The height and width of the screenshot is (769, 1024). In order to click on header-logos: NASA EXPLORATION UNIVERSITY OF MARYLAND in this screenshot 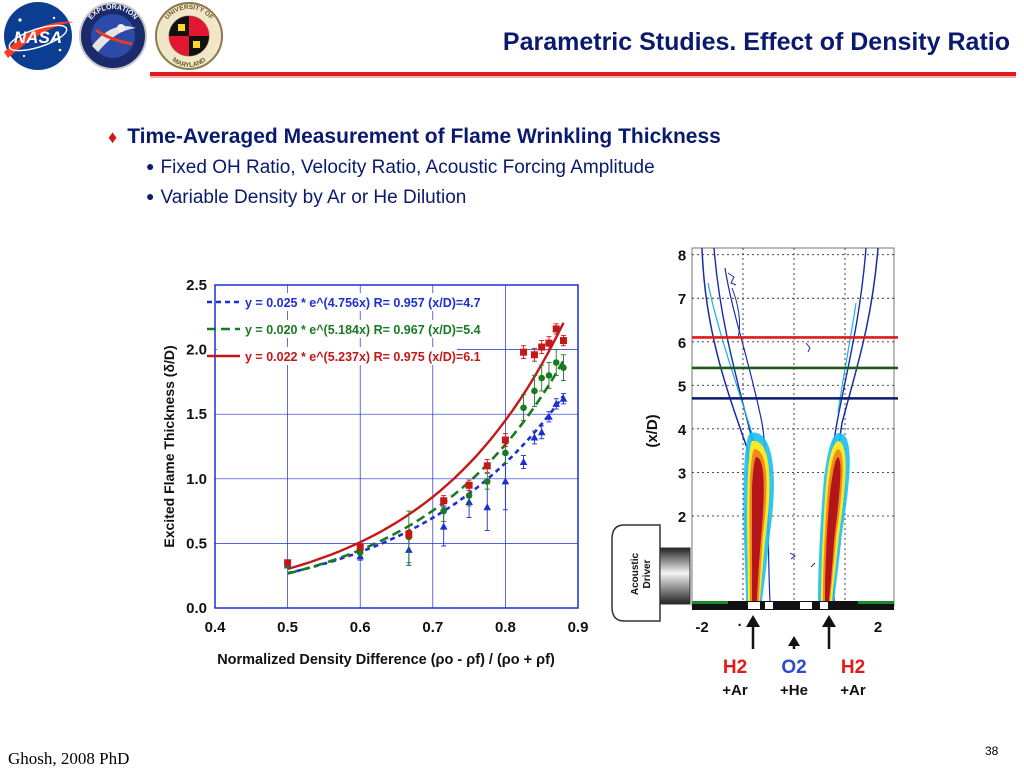, I will do `click(113, 36)`.